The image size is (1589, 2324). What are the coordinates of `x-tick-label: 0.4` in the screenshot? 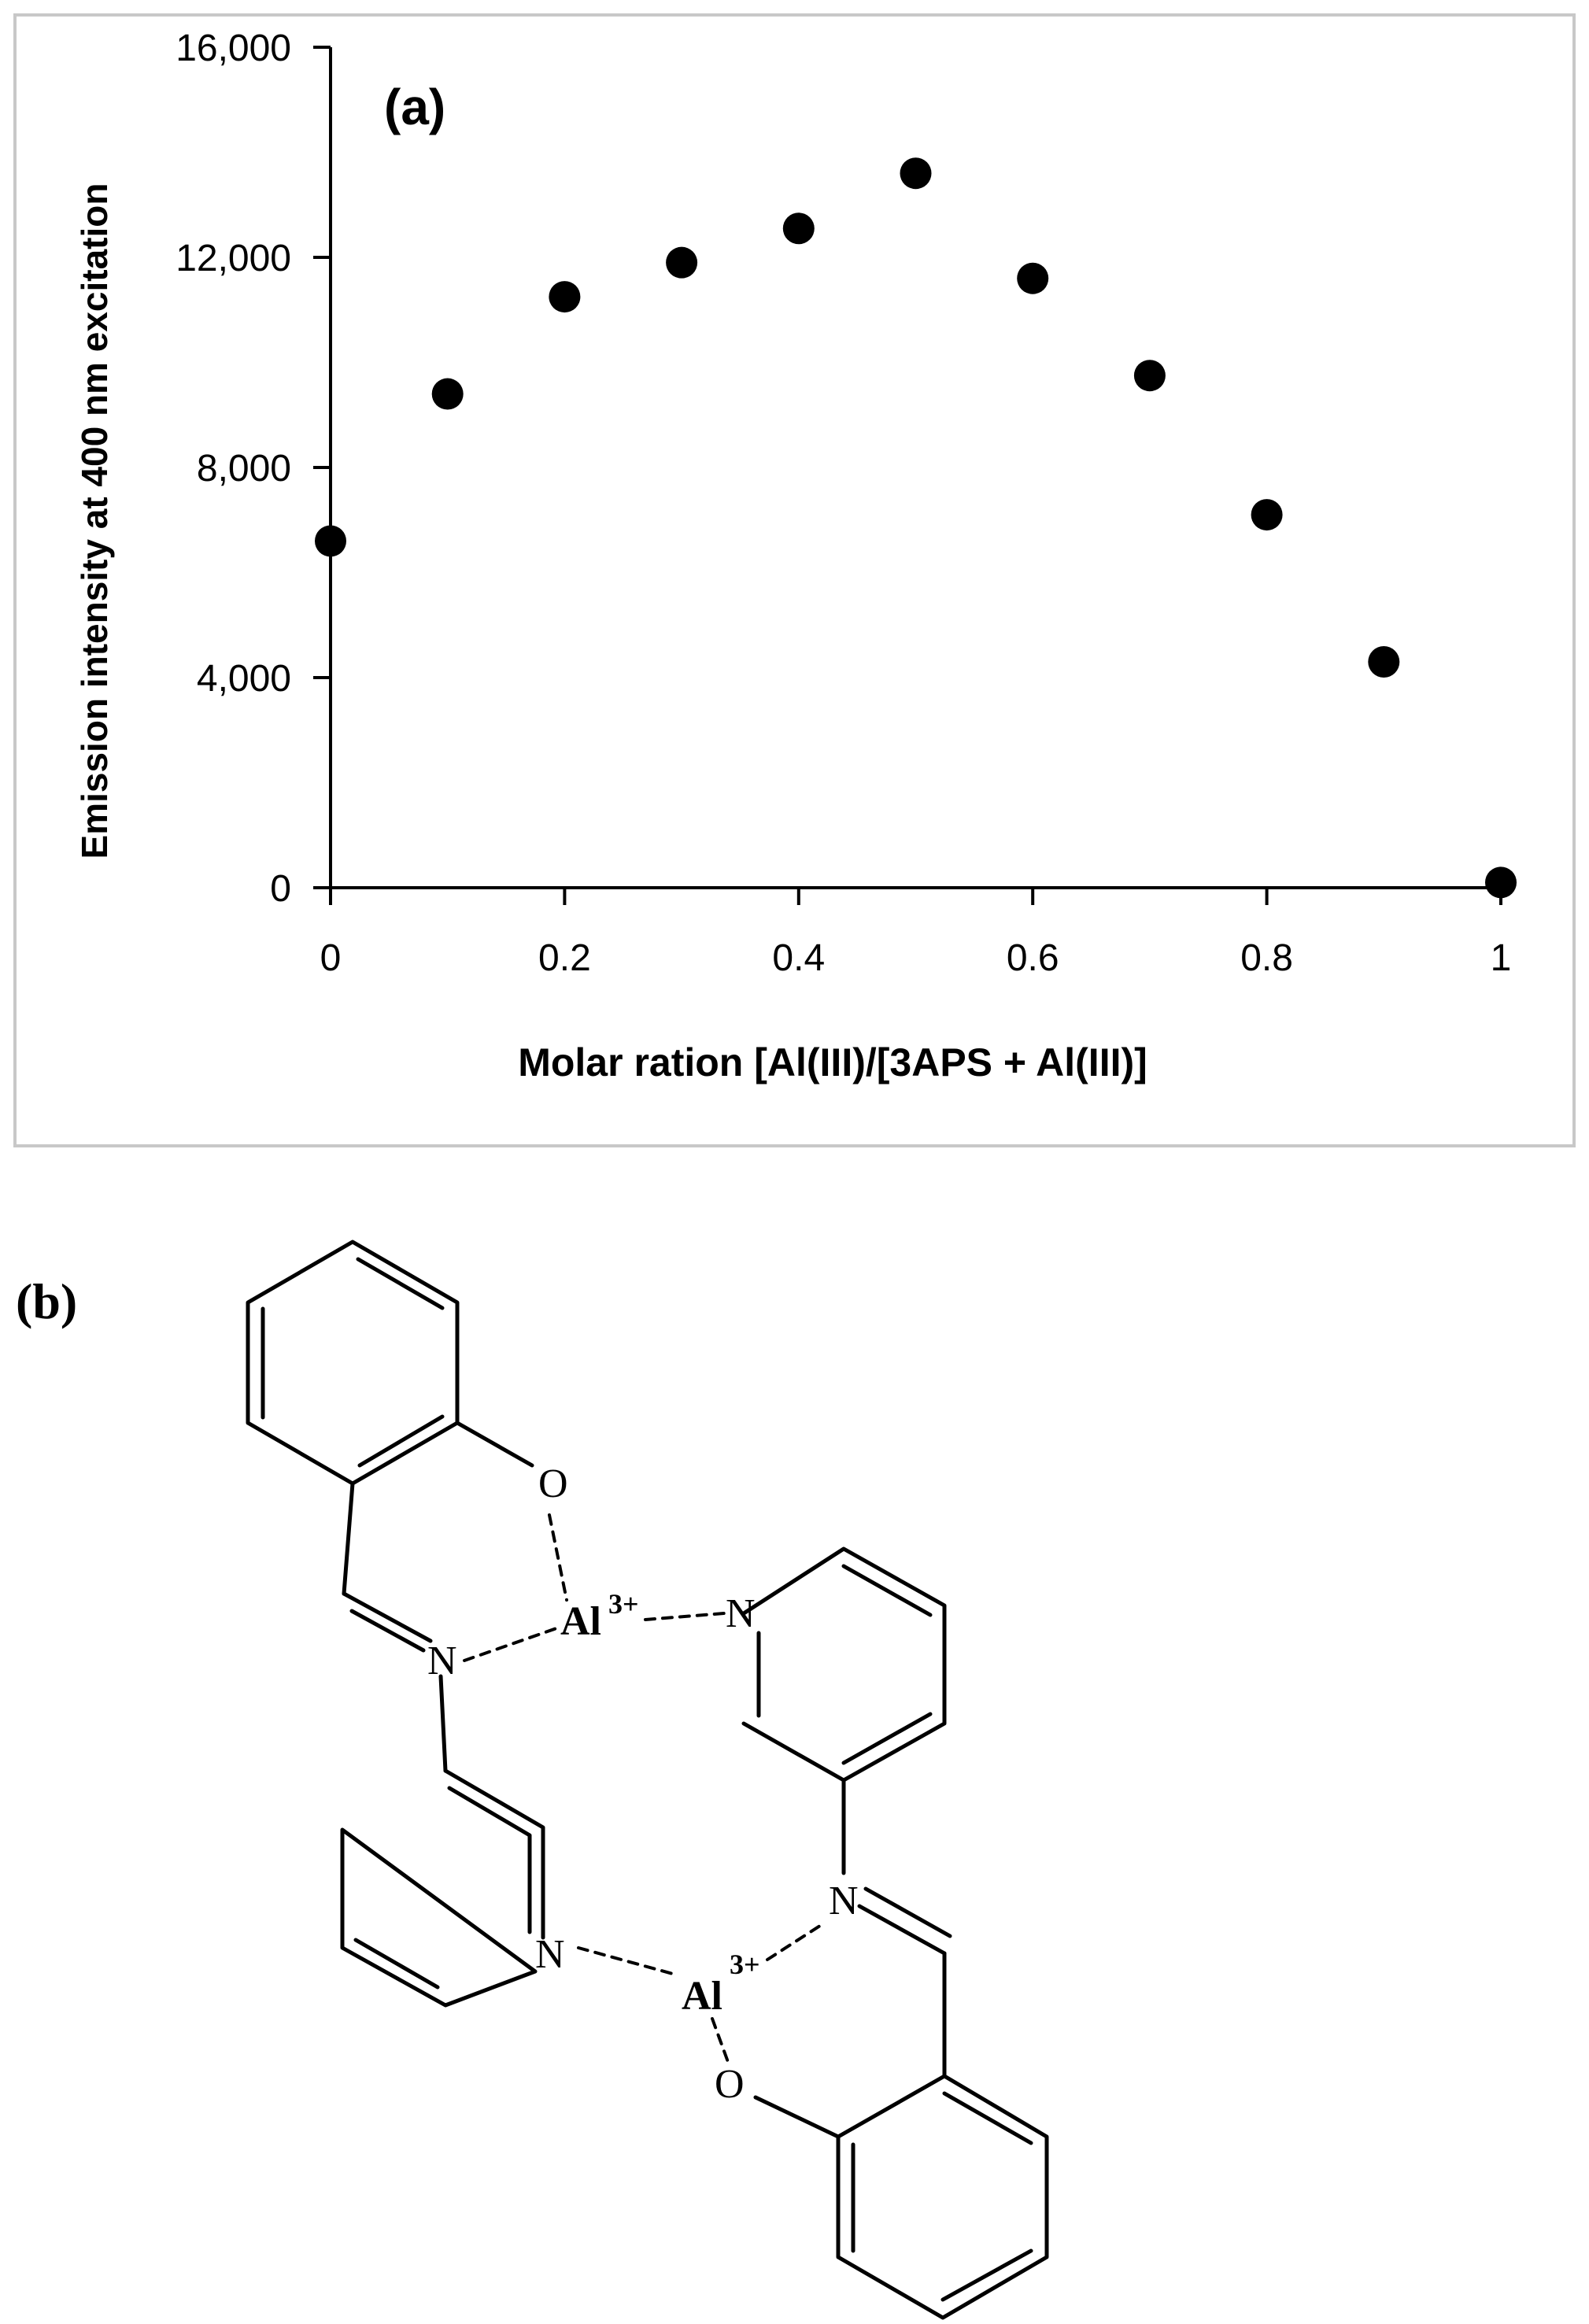 It's located at (798, 958).